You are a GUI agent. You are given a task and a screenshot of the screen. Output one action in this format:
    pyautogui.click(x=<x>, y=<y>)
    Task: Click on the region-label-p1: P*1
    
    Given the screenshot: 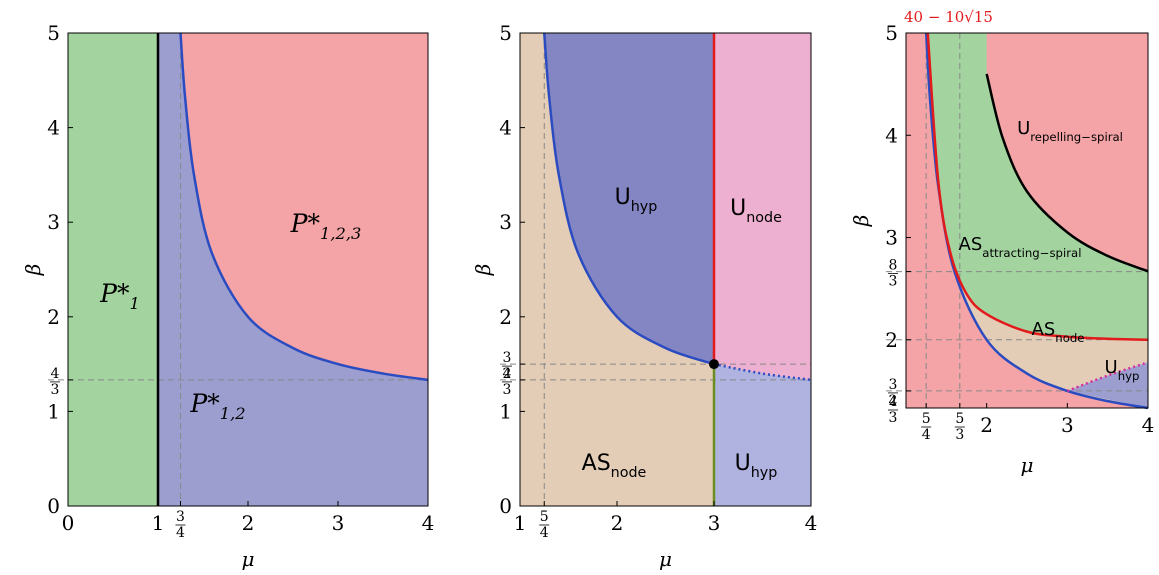 What is the action you would take?
    pyautogui.click(x=119, y=296)
    